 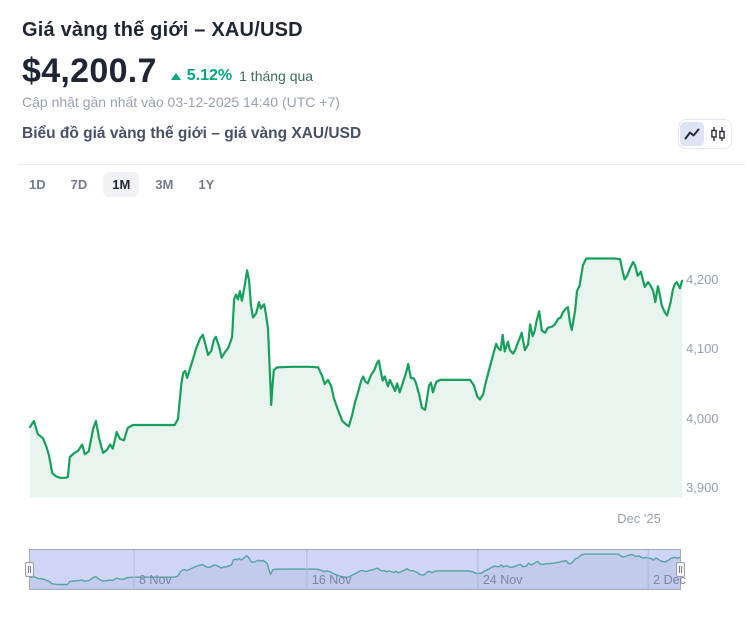 I want to click on change-group: 5.12% 1 tháng qua, so click(x=242, y=76).